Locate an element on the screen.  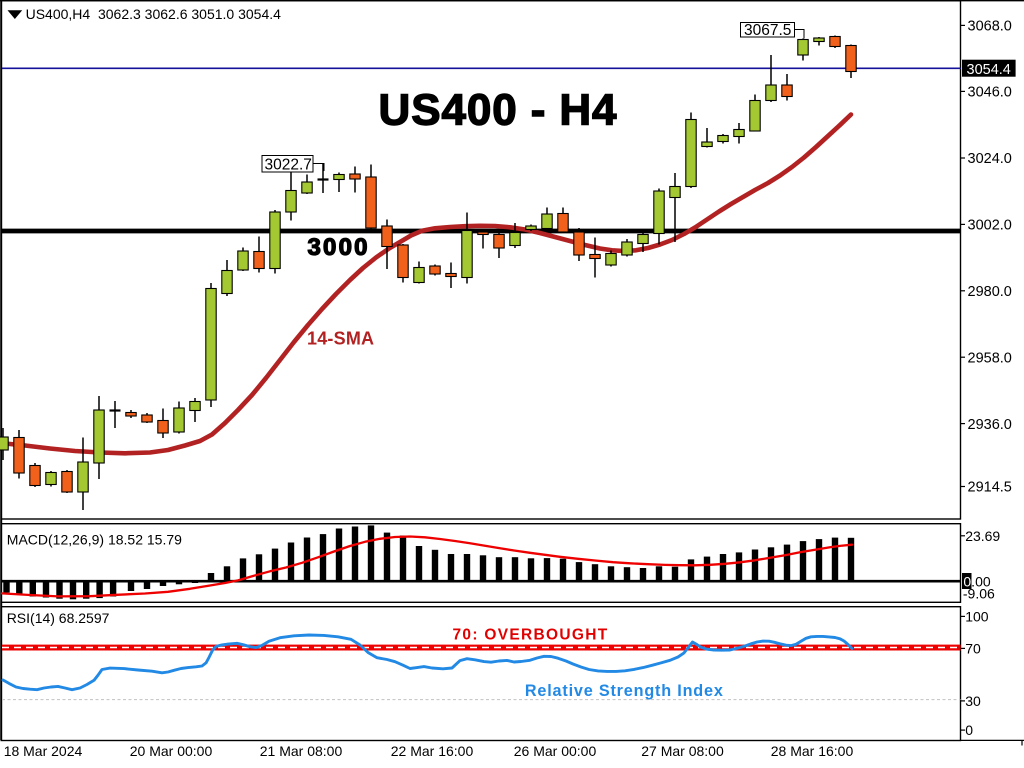
svg-text: 2936.0 is located at coordinates (990, 425).